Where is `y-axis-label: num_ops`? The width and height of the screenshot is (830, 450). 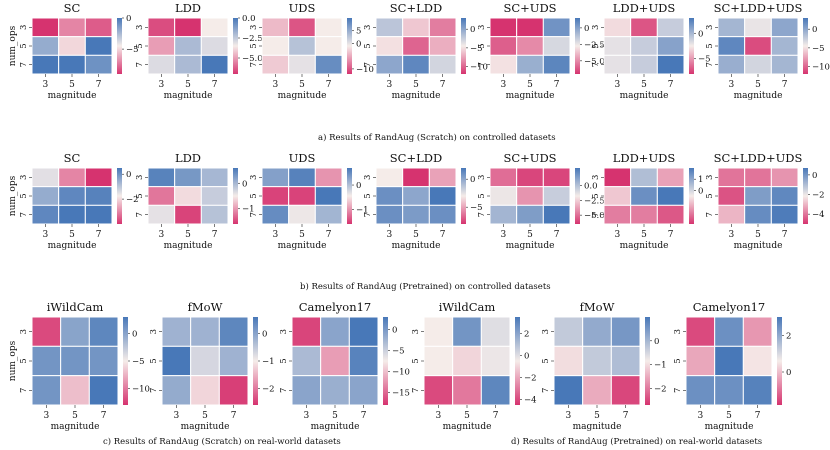
y-axis-label: num_ops is located at coordinates (13, 45).